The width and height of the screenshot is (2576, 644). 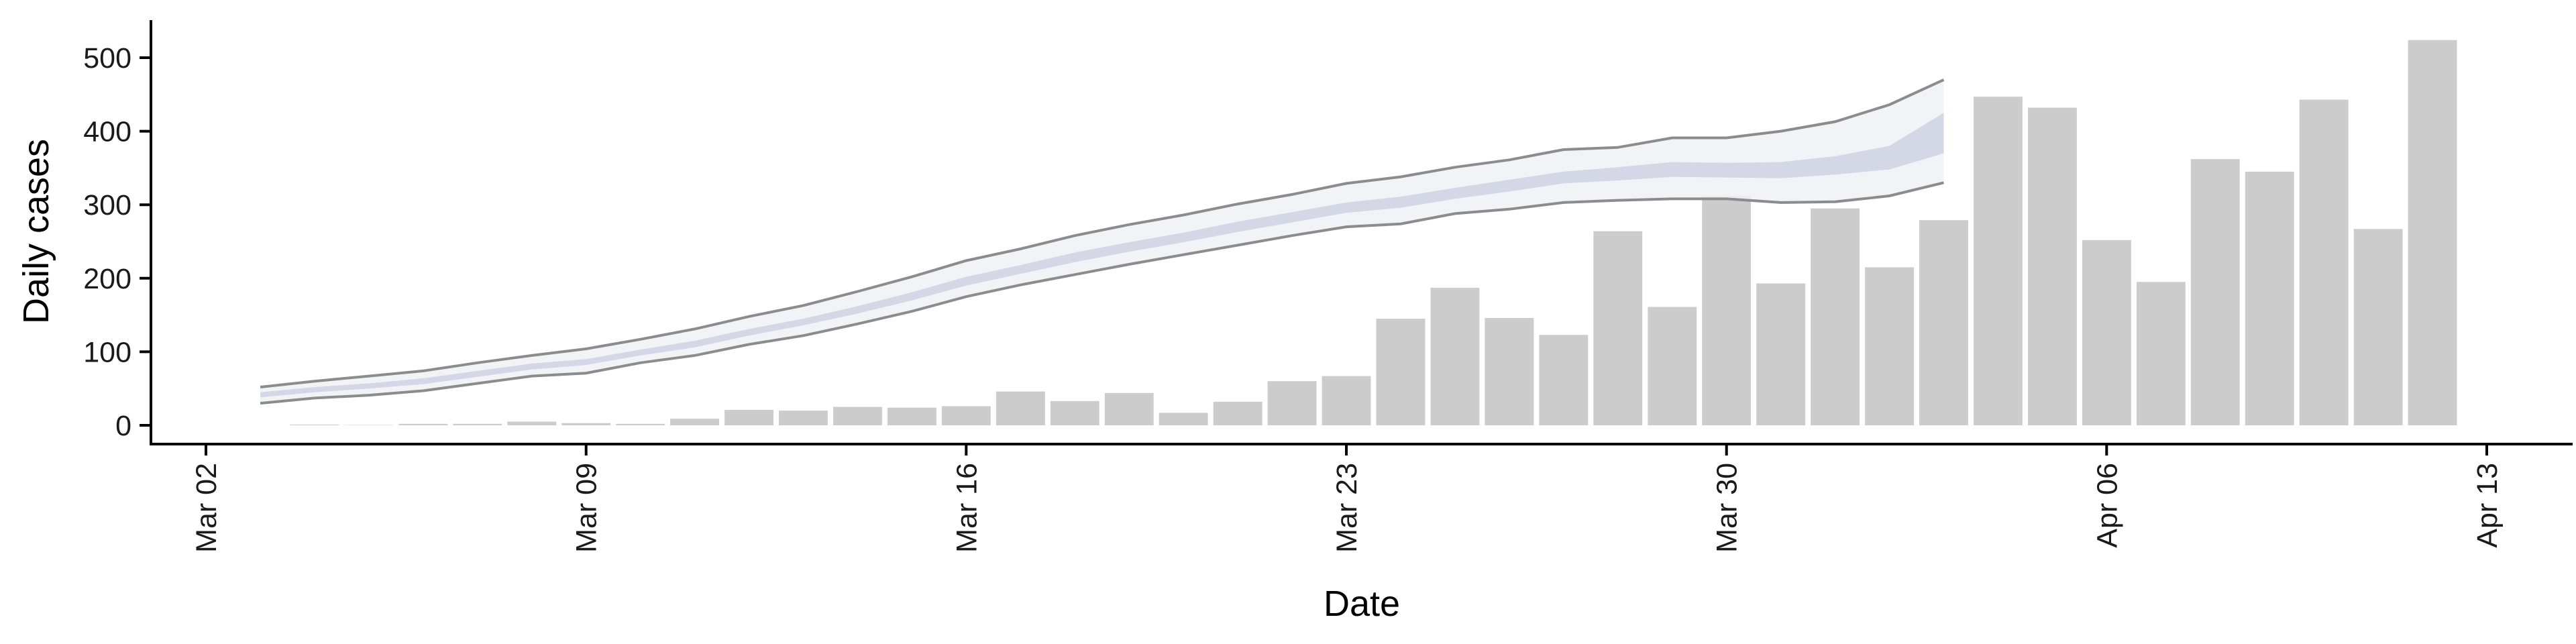 I want to click on x-axis-label: Date, so click(x=1362, y=604).